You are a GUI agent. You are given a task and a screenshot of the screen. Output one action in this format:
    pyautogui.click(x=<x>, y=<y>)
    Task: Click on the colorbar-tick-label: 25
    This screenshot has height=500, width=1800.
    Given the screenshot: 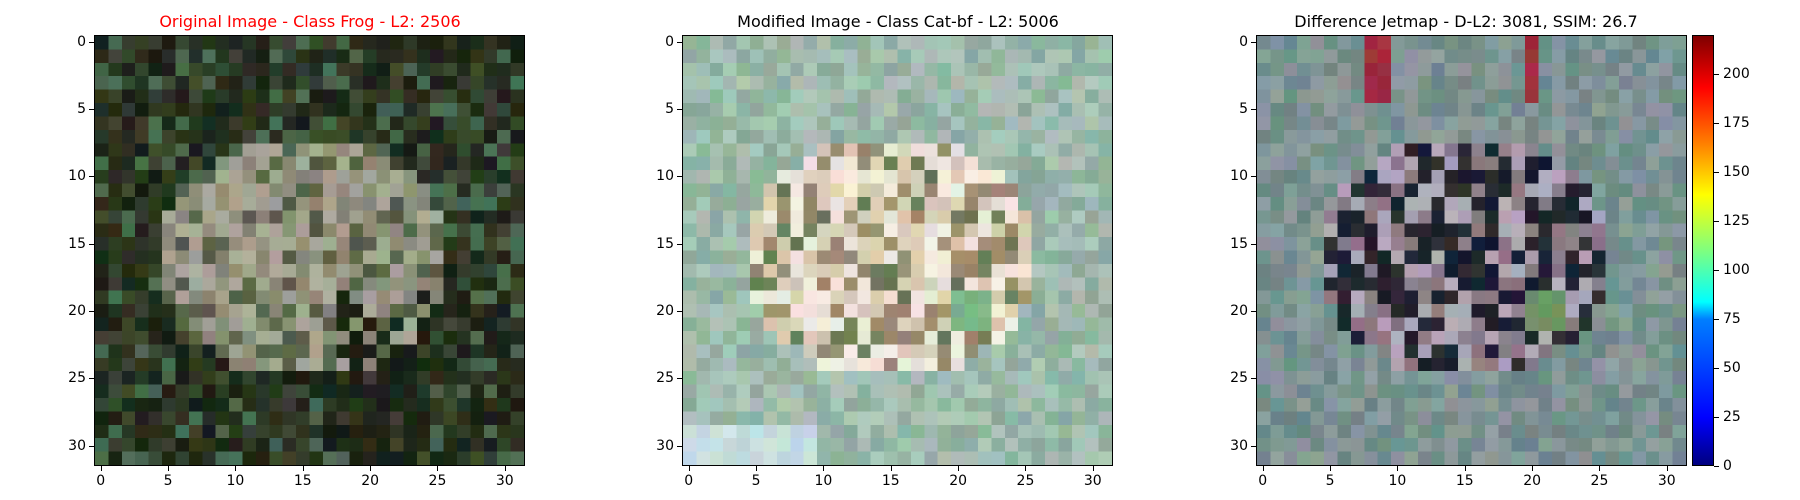 What is the action you would take?
    pyautogui.click(x=1732, y=417)
    